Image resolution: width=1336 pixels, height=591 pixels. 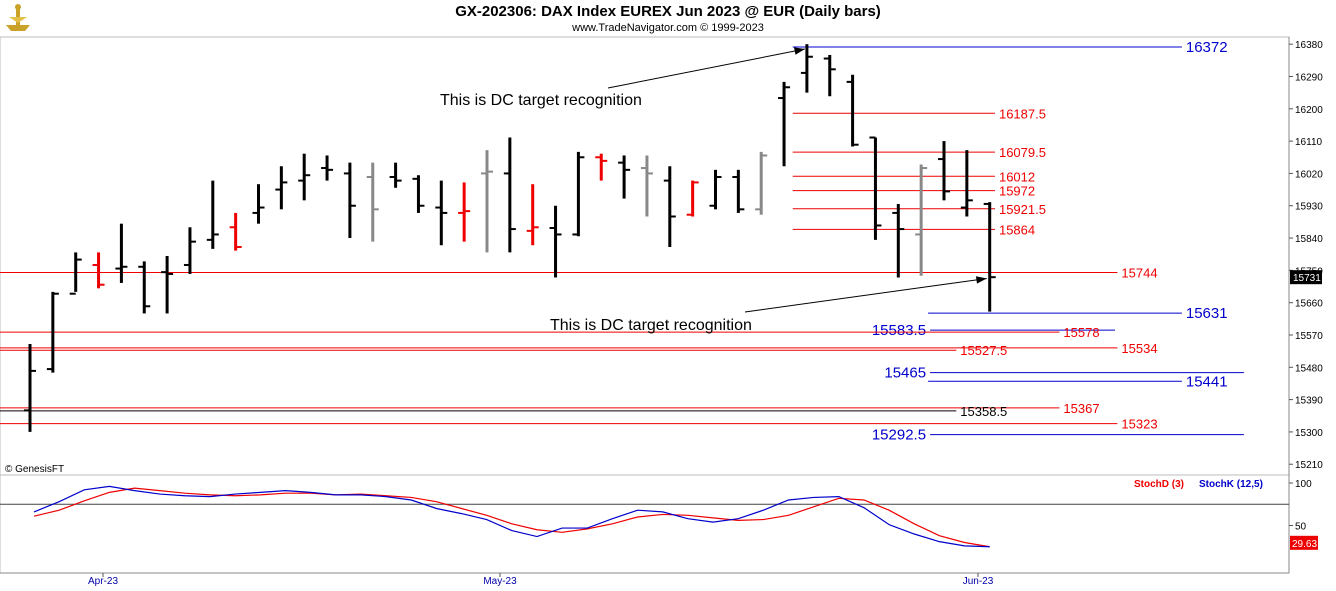 I want to click on date-x-axis: Apr-23 May-23 Jun-23, so click(x=541, y=580).